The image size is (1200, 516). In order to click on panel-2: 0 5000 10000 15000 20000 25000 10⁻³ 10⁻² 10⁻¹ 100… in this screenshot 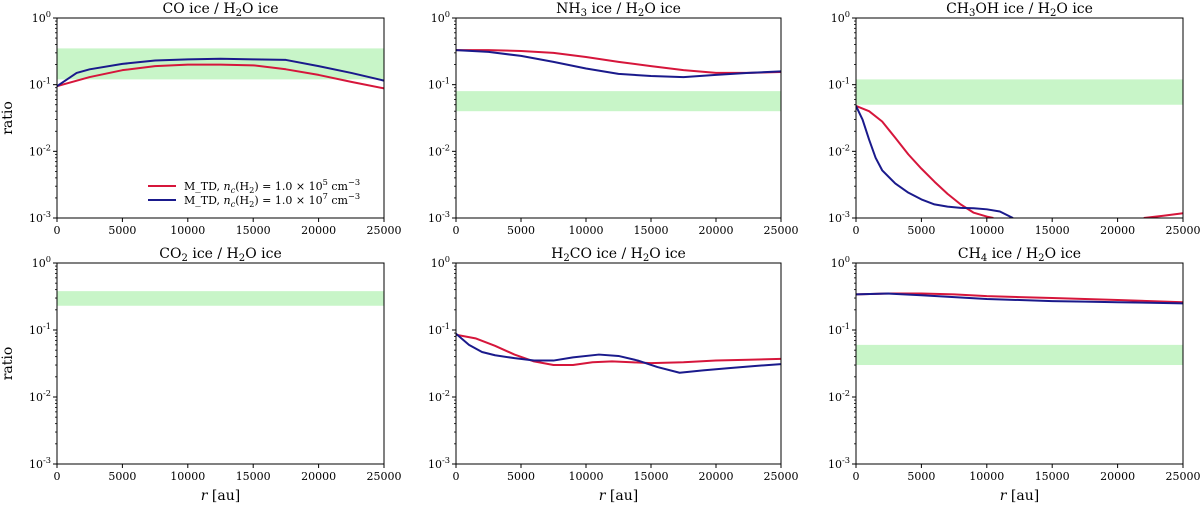, I will do `click(613, 119)`.